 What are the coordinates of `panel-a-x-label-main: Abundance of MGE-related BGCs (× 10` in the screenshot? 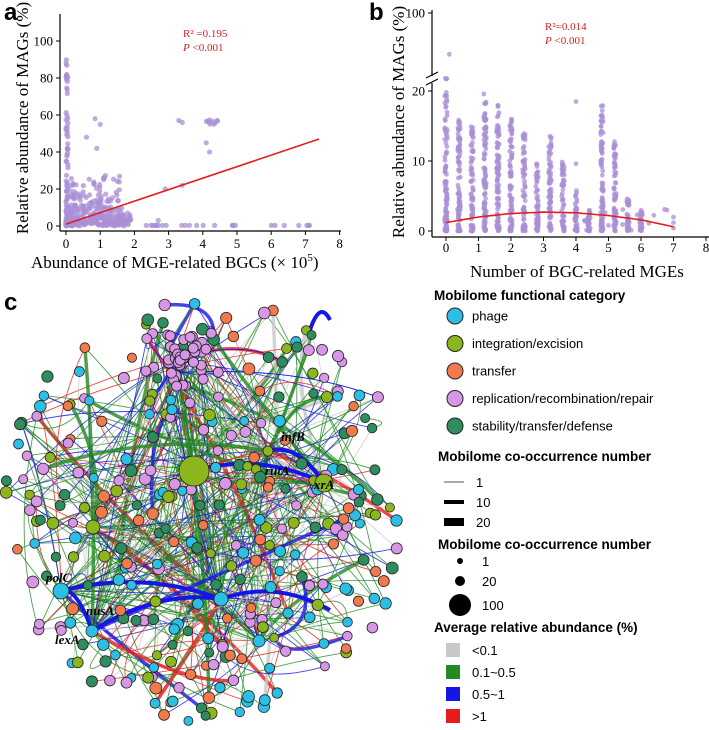 It's located at (169, 262).